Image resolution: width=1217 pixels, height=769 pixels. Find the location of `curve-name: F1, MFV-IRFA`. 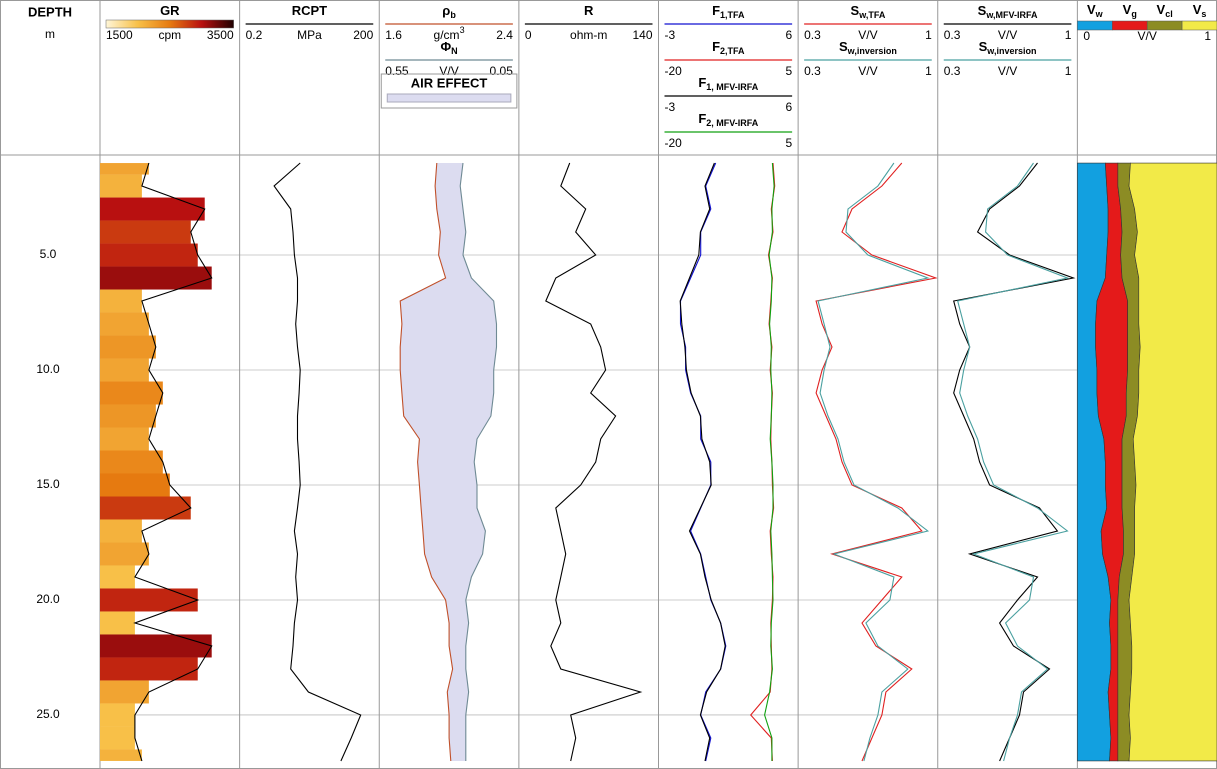

curve-name: F1, MFV-IRFA is located at coordinates (728, 83).